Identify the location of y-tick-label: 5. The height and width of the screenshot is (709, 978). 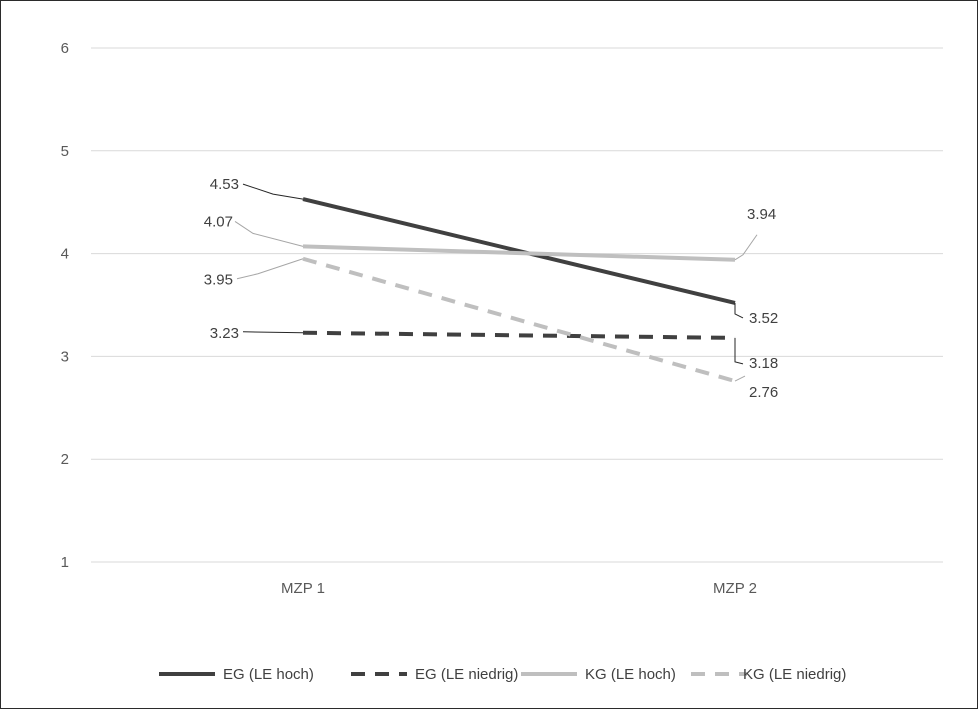
(65, 151).